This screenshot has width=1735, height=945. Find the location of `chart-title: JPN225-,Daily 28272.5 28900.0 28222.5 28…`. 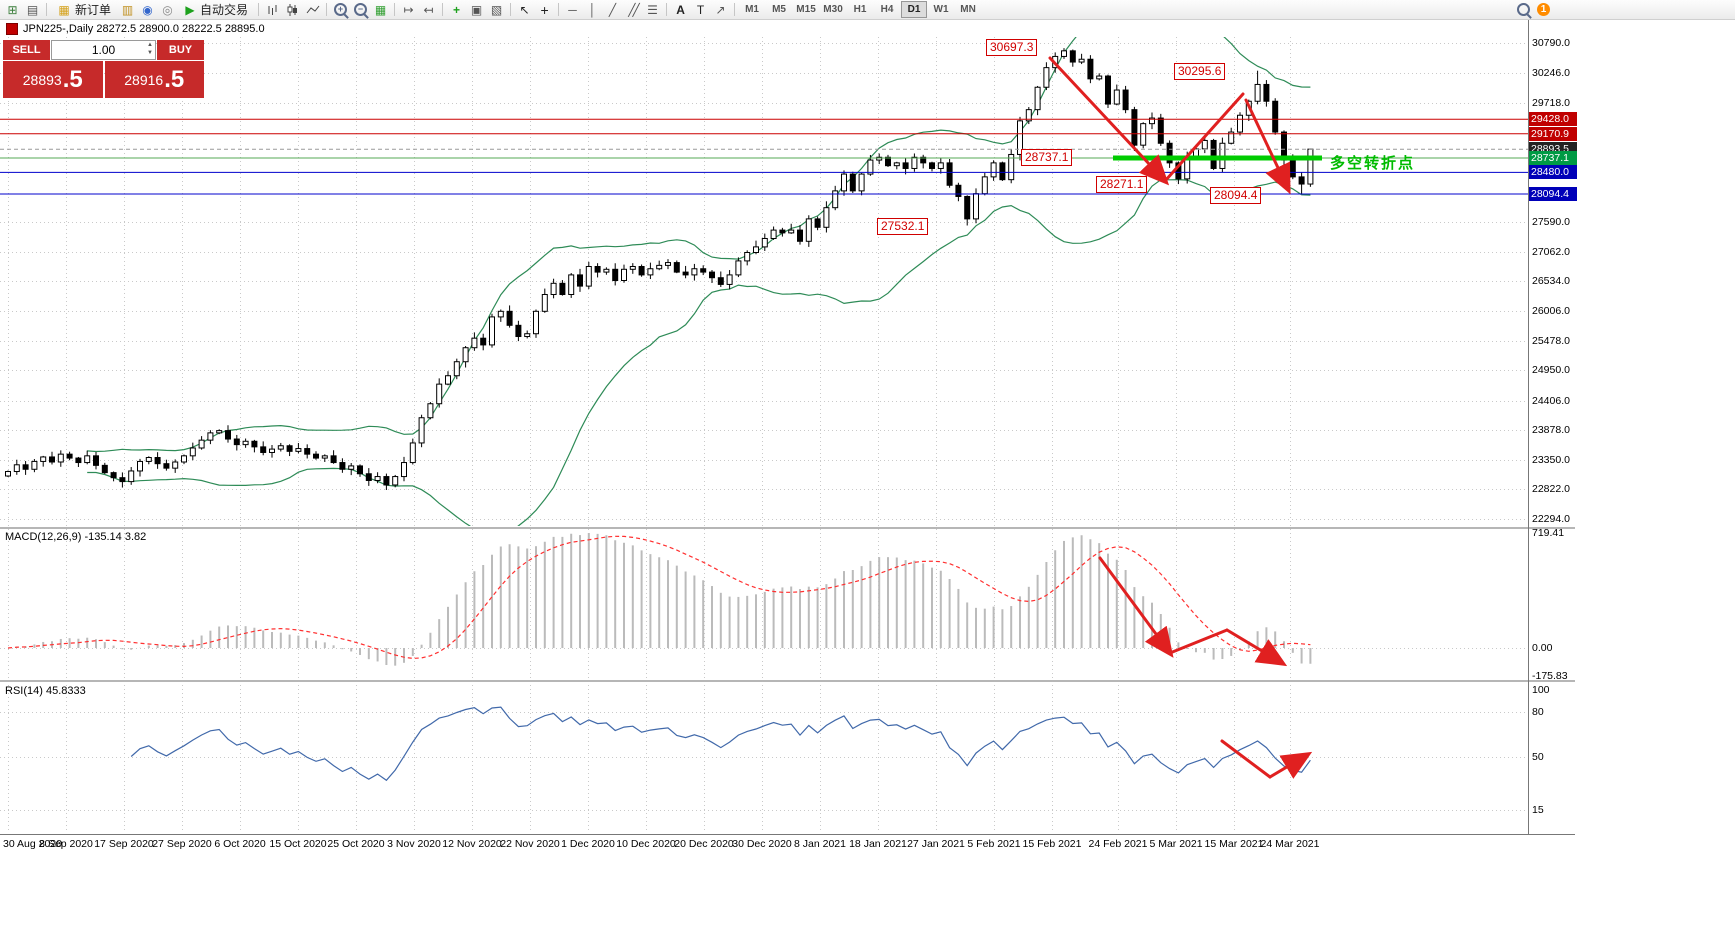

chart-title: JPN225-,Daily 28272.5 28900.0 28222.5 28… is located at coordinates (135, 29).